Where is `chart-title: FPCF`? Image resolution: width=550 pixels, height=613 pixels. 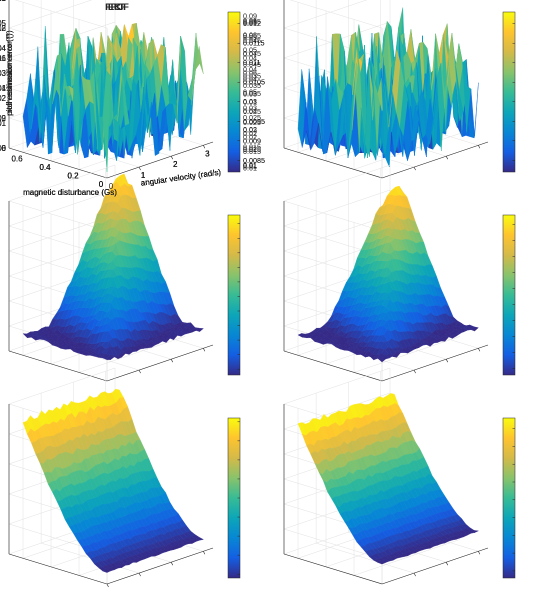 chart-title: FPCF is located at coordinates (117, 7).